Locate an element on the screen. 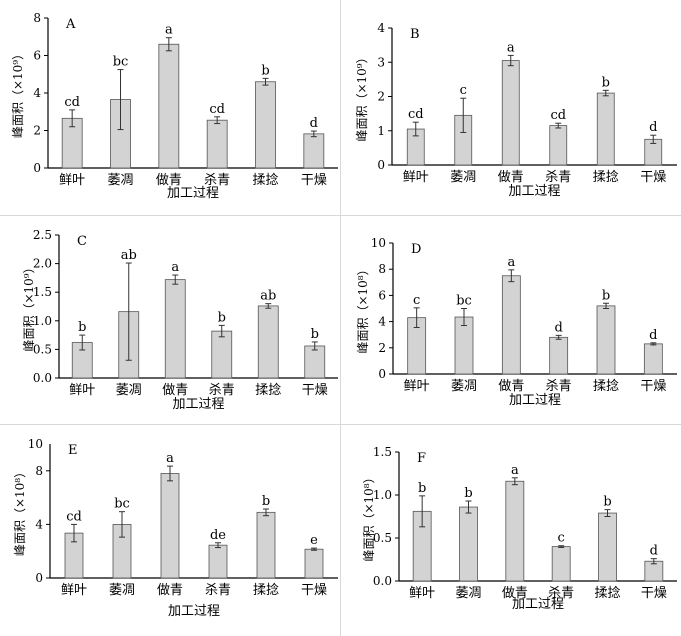 Image resolution: width=681 pixels, height=636 pixels. y-tick-label: 0.5 is located at coordinates (382, 538).